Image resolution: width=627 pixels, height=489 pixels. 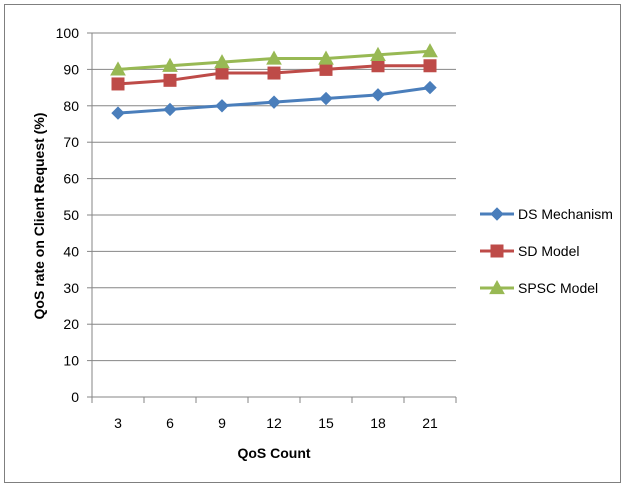 I want to click on x-axis-title: QoS Count, so click(x=273, y=453).